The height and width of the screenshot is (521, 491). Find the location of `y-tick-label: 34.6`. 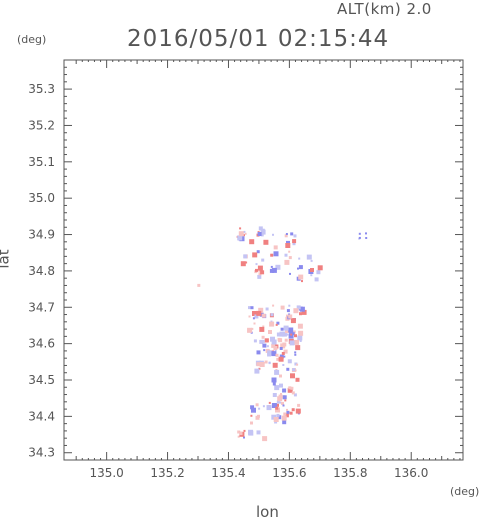

y-tick-label: 34.6 is located at coordinates (41, 344).